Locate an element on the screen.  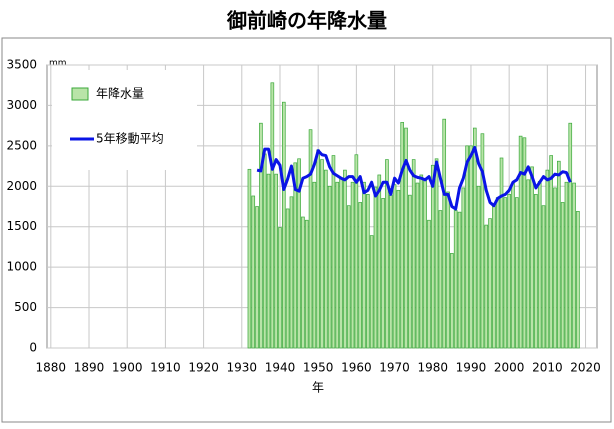
y-tick-label: 3500 is located at coordinates (21, 65).